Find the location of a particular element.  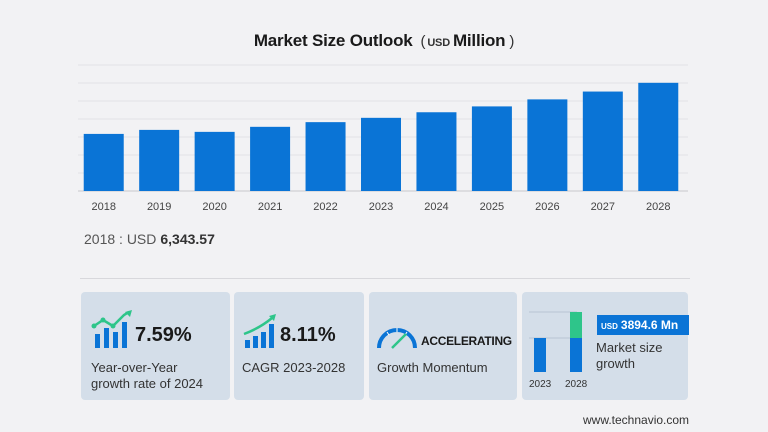

x-tick-label: 2028 is located at coordinates (658, 207).